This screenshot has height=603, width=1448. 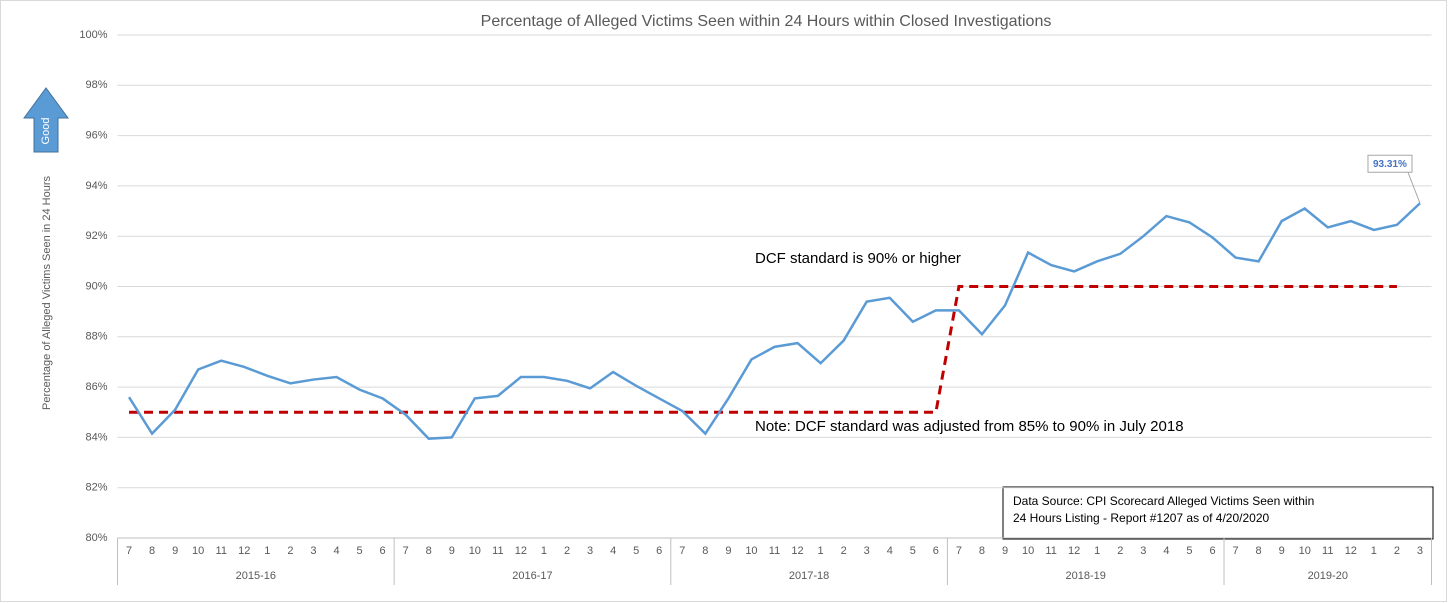 I want to click on group-label: 2017-18, so click(x=809, y=576).